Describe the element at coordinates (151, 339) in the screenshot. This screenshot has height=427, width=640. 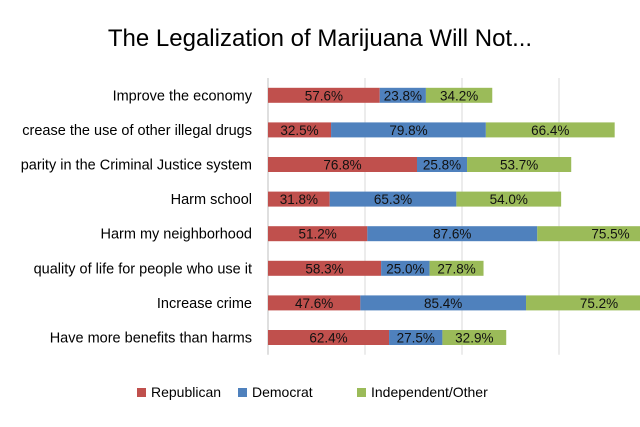
I see `category-label: Have more benefits than harms` at that location.